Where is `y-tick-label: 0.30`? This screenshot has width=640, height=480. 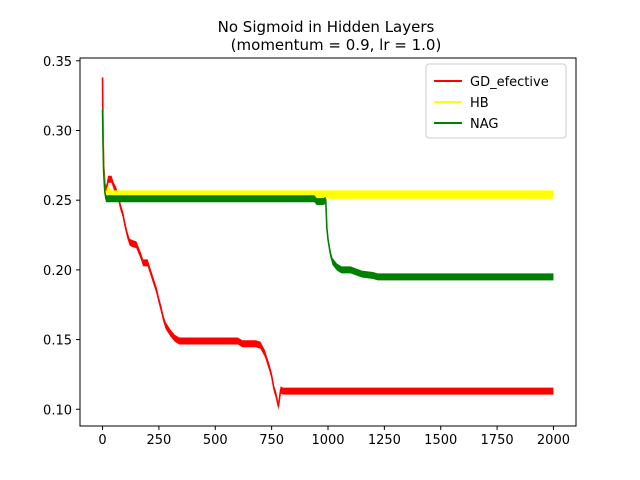
y-tick-label: 0.30 is located at coordinates (57, 131).